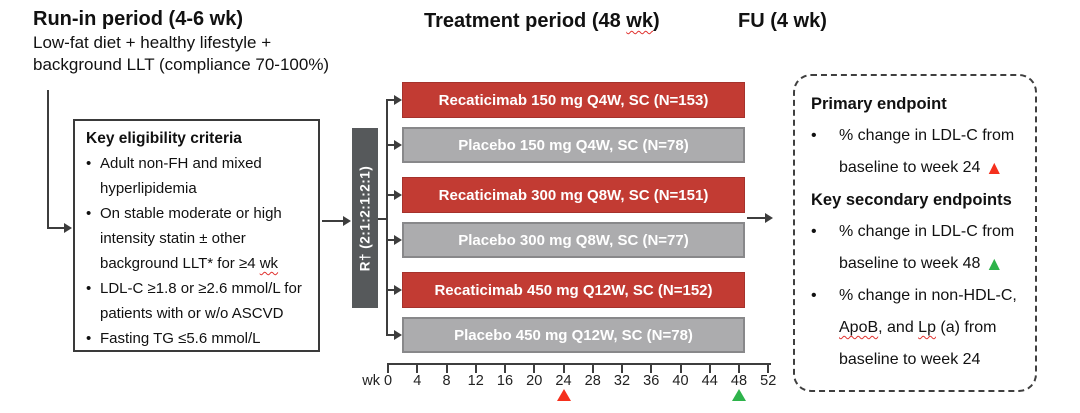  Describe the element at coordinates (417, 381) in the screenshot. I see `axis-tick-label: 4` at that location.